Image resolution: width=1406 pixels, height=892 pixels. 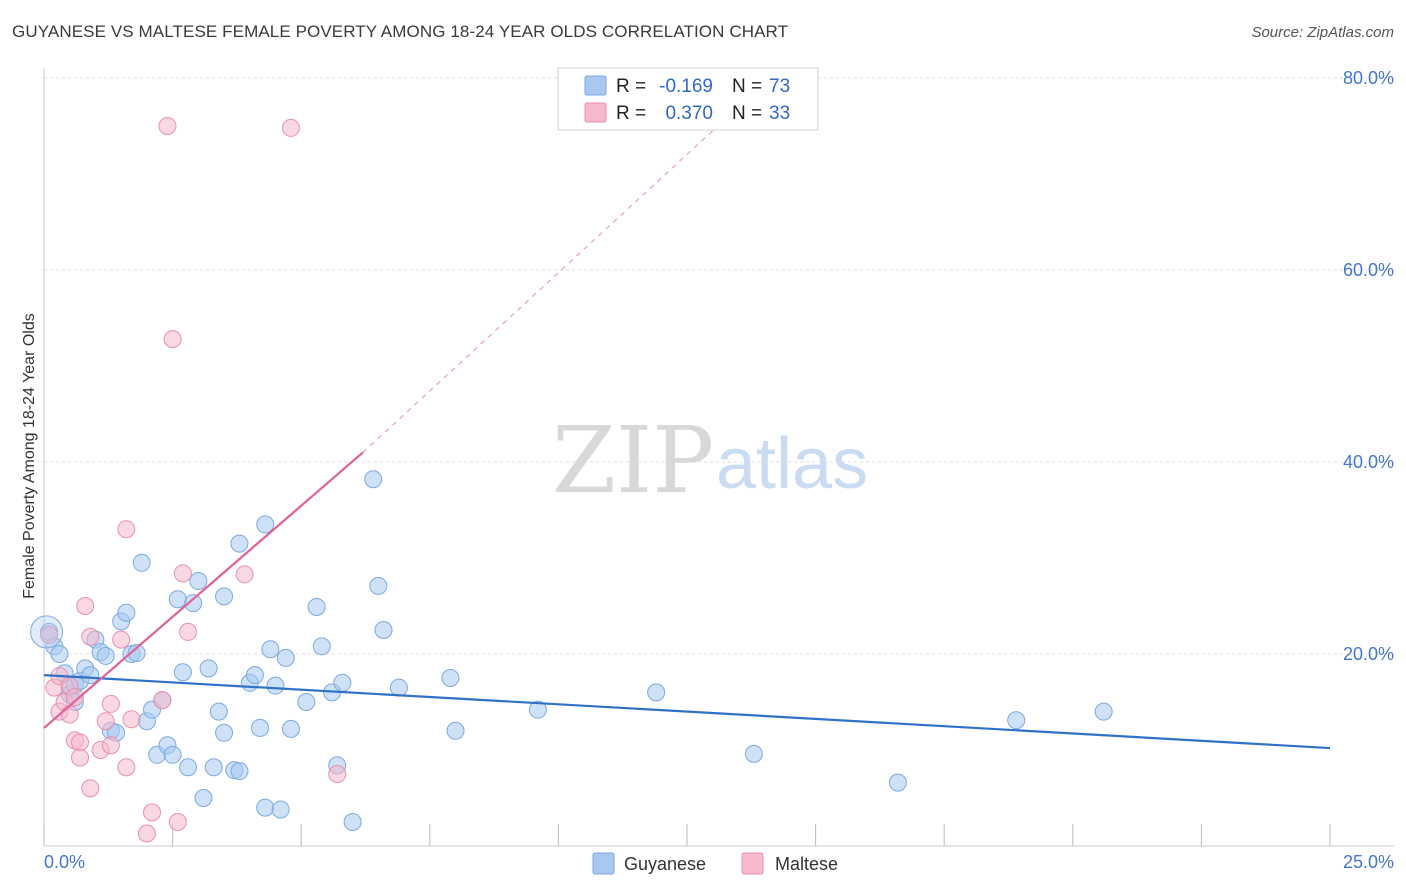 What do you see at coordinates (1368, 462) in the screenshot?
I see `y-tick-label: 40.0%` at bounding box center [1368, 462].